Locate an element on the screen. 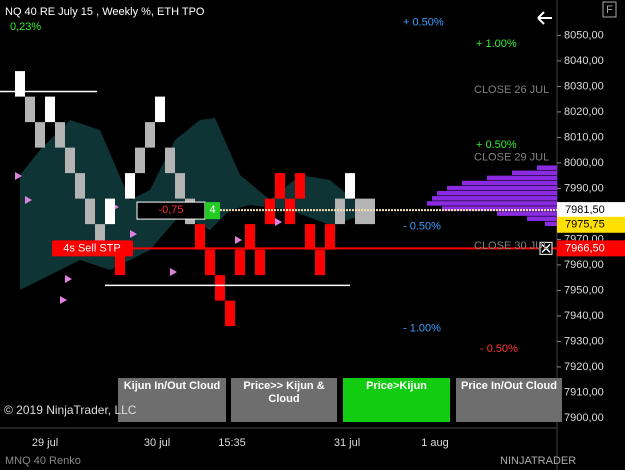  quantity-box is located at coordinates (212, 211).